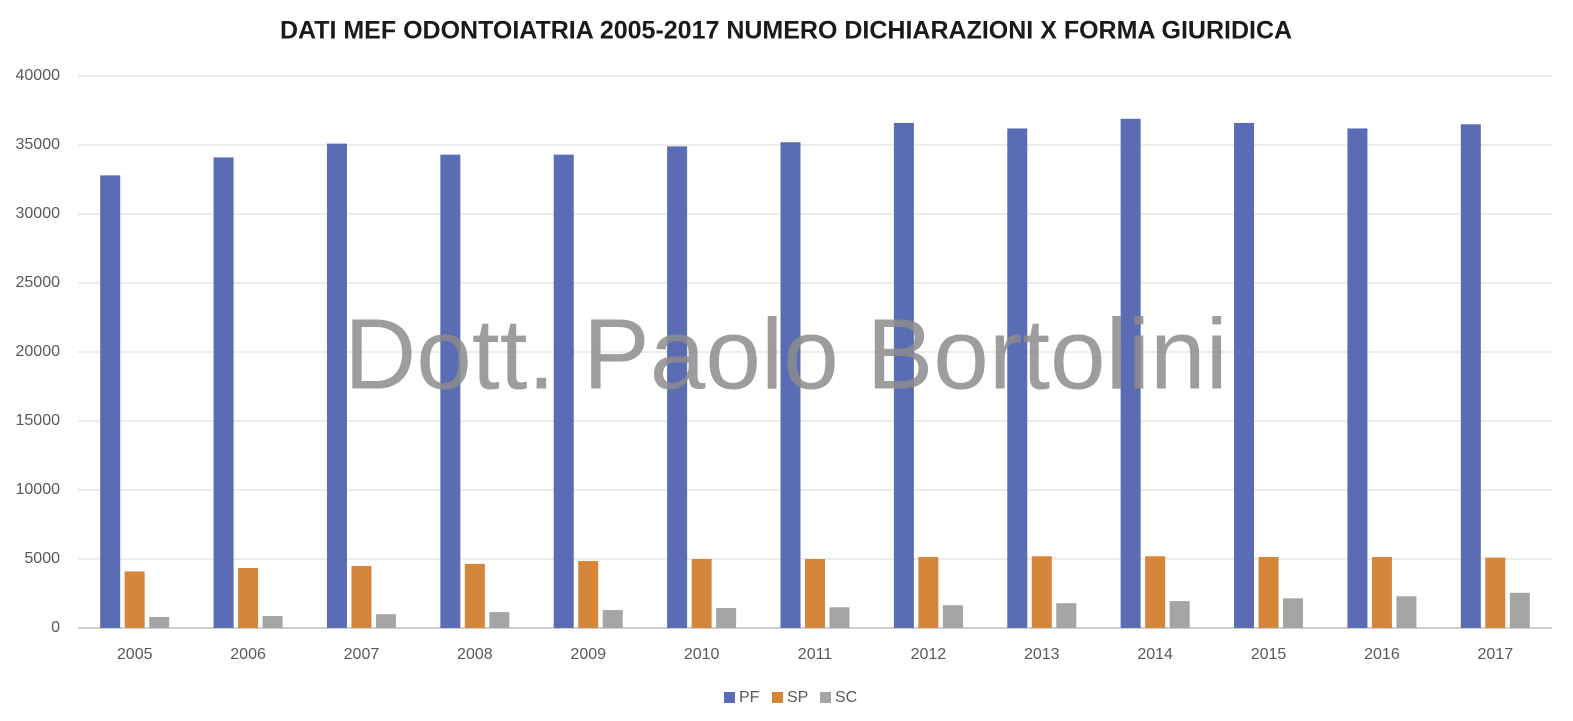 Image resolution: width=1573 pixels, height=721 pixels. Describe the element at coordinates (135, 654) in the screenshot. I see `x-tick-label: 2005` at that location.